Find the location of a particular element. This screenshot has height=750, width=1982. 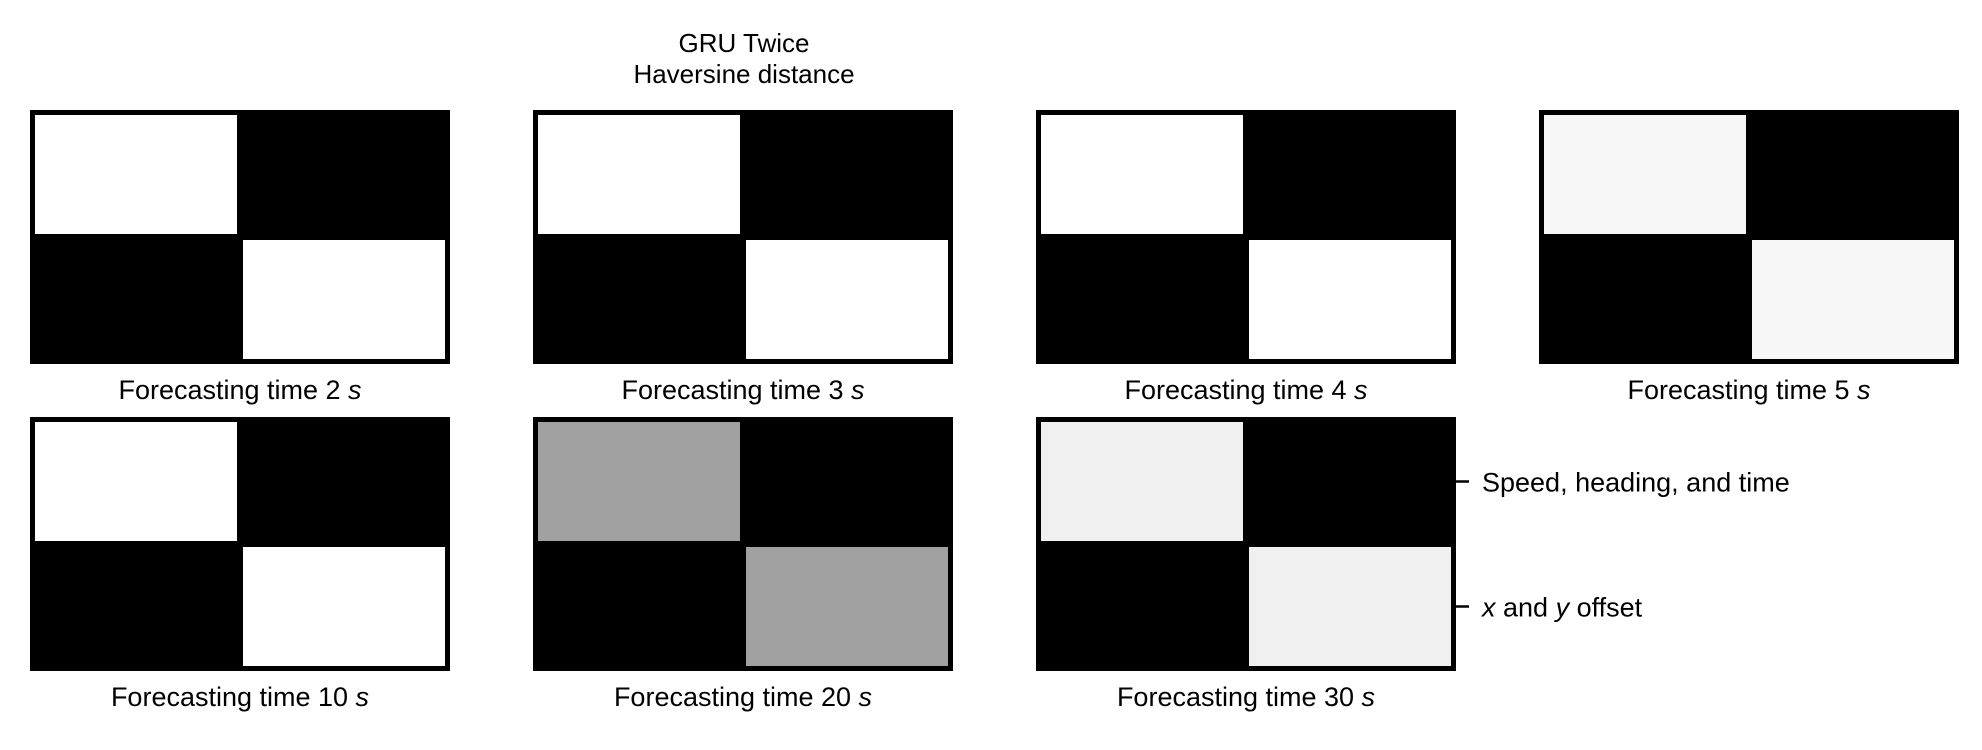

panel-caption: Forecasting time 3 s is located at coordinates (742, 390).